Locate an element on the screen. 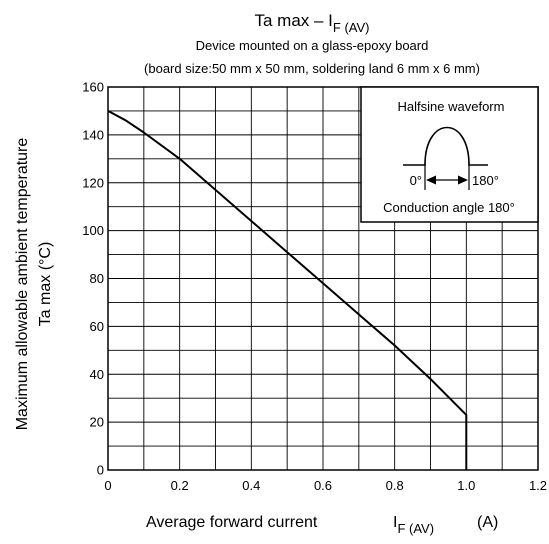  y-tick-label: 40 is located at coordinates (97, 374).